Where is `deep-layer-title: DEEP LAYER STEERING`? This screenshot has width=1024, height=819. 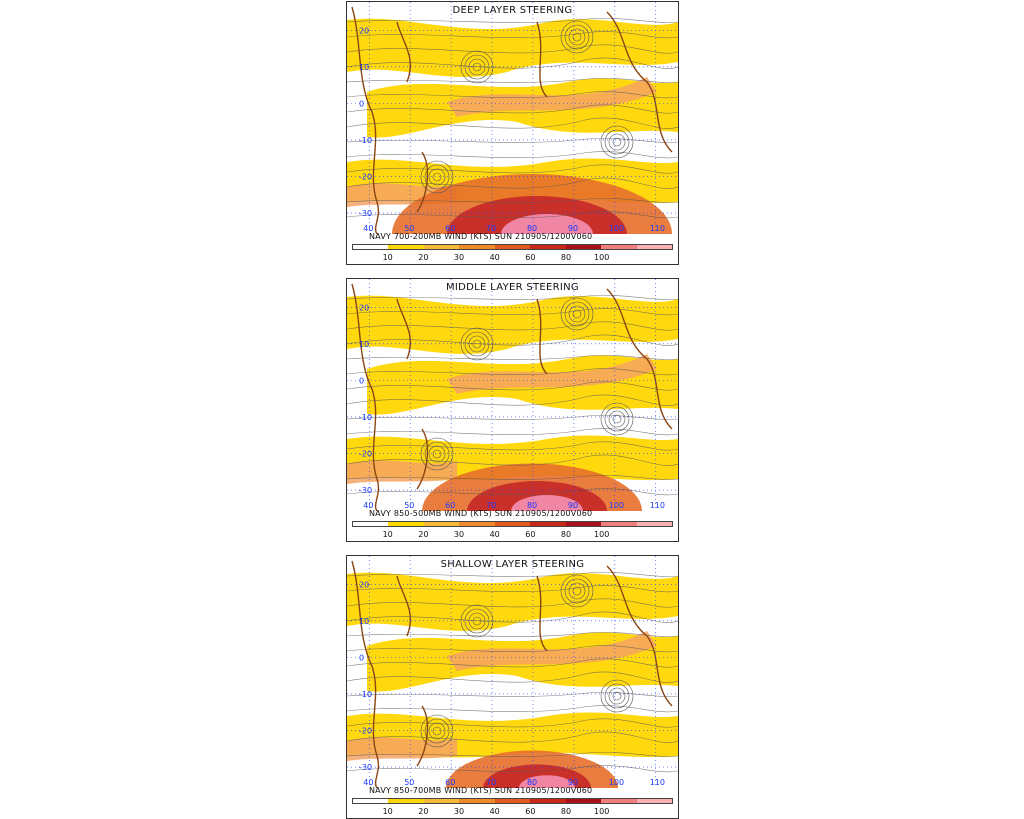 deep-layer-title: DEEP LAYER STEERING is located at coordinates (512, 10).